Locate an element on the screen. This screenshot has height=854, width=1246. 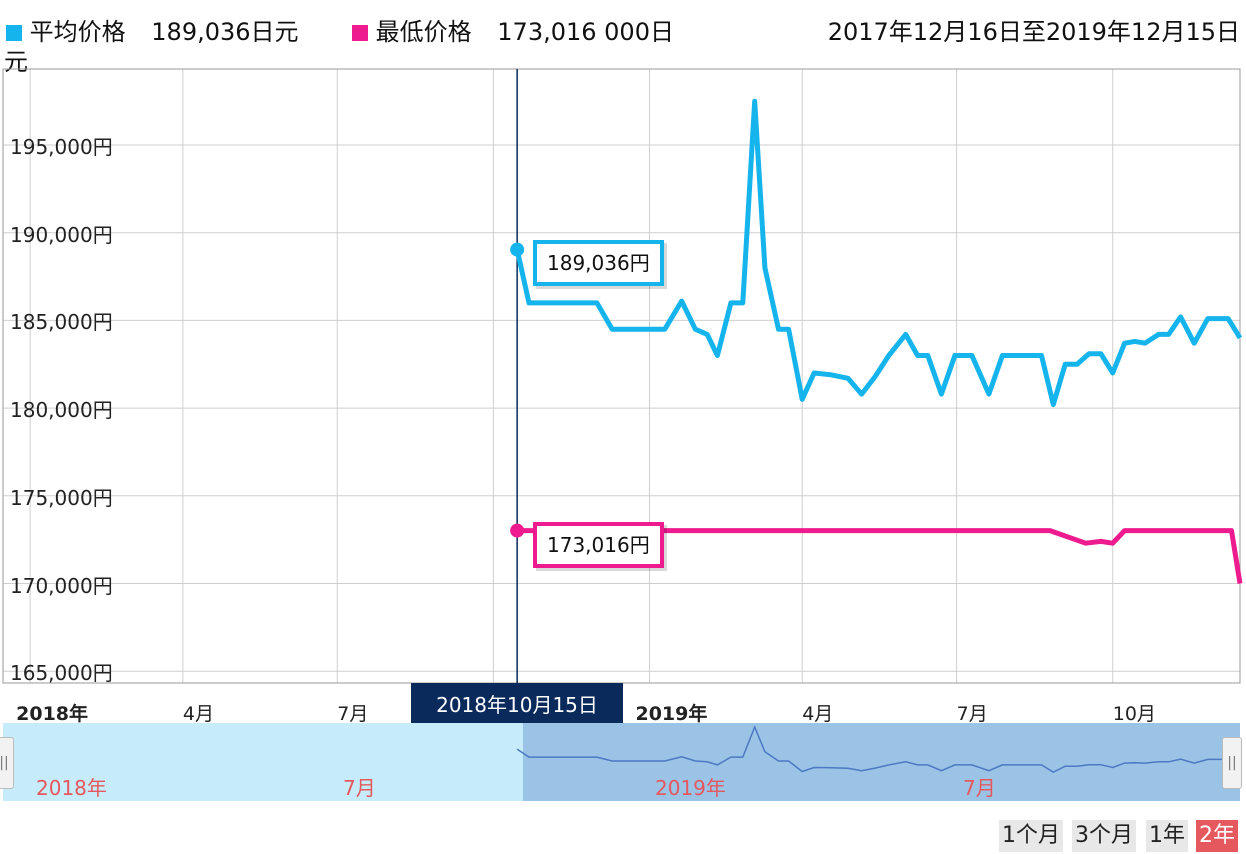
navigator-label-2018: 2018年 is located at coordinates (71, 788).